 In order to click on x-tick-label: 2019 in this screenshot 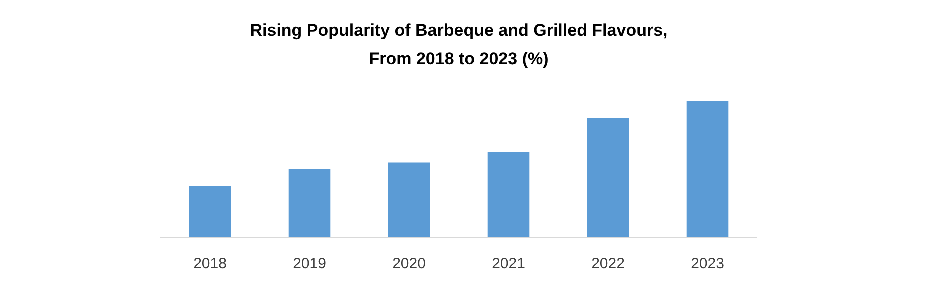, I will do `click(309, 264)`.